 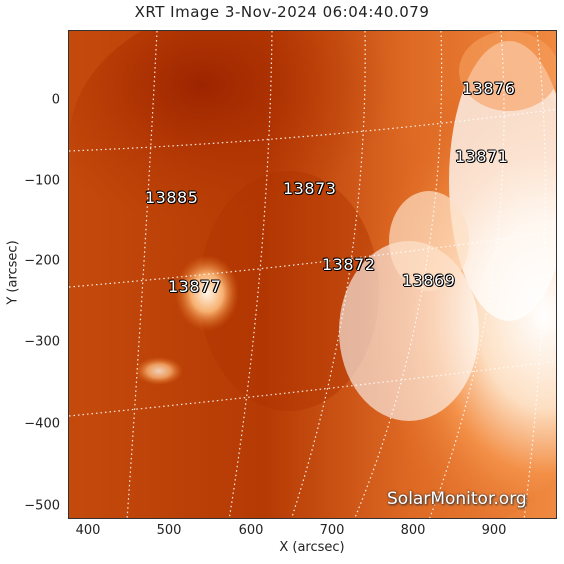 I want to click on x-tick: 700, so click(x=332, y=530).